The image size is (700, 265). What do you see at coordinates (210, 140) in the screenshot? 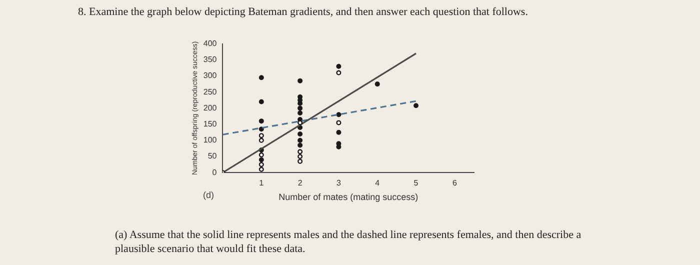
I see `y-tick-label: 100` at bounding box center [210, 140].